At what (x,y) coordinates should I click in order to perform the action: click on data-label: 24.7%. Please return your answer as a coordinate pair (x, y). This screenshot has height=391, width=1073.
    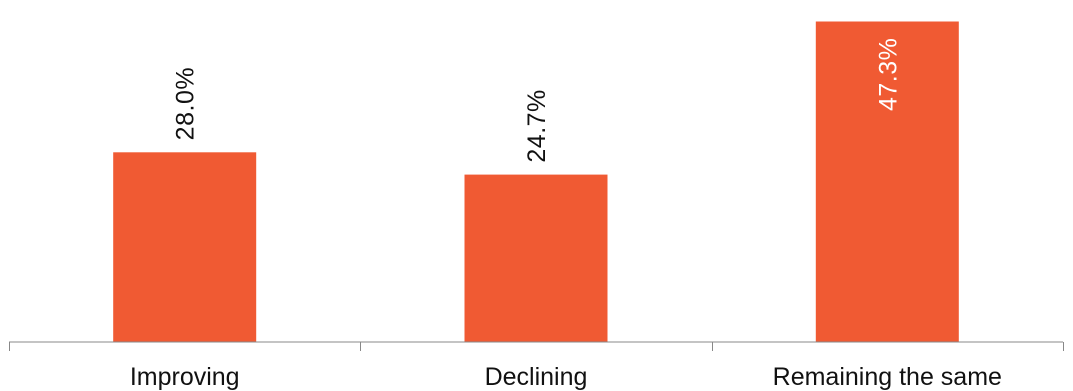
    Looking at the image, I should click on (537, 125).